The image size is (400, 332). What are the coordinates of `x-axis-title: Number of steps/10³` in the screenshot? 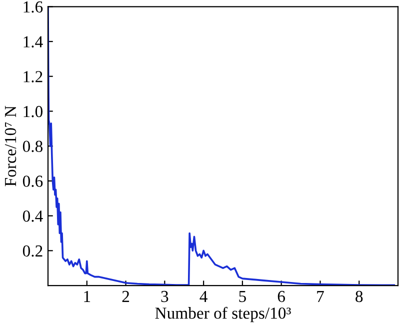 It's located at (223, 314).